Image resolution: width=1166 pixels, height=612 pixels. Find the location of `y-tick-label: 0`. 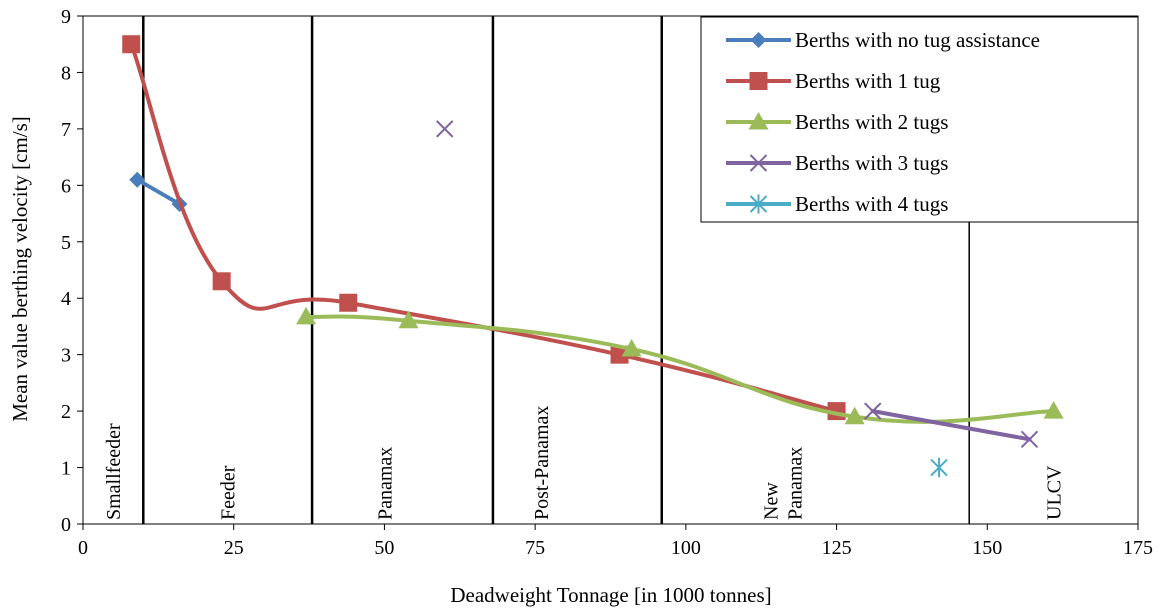

y-tick-label: 0 is located at coordinates (66, 525).